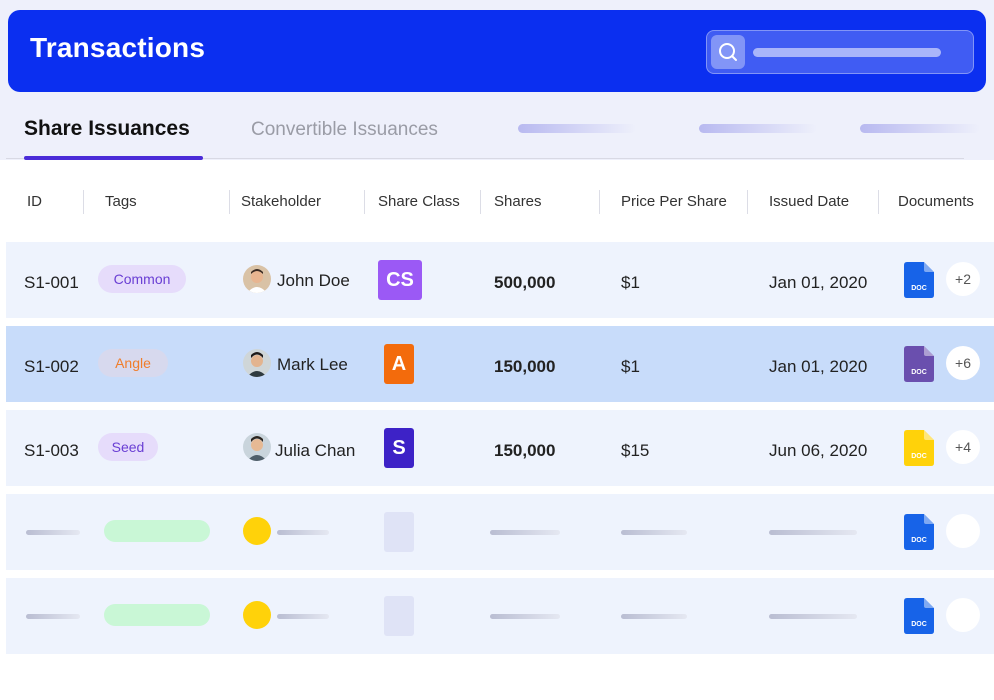 The height and width of the screenshot is (700, 994). What do you see at coordinates (963, 363) in the screenshot?
I see `more-documents-button: +6` at bounding box center [963, 363].